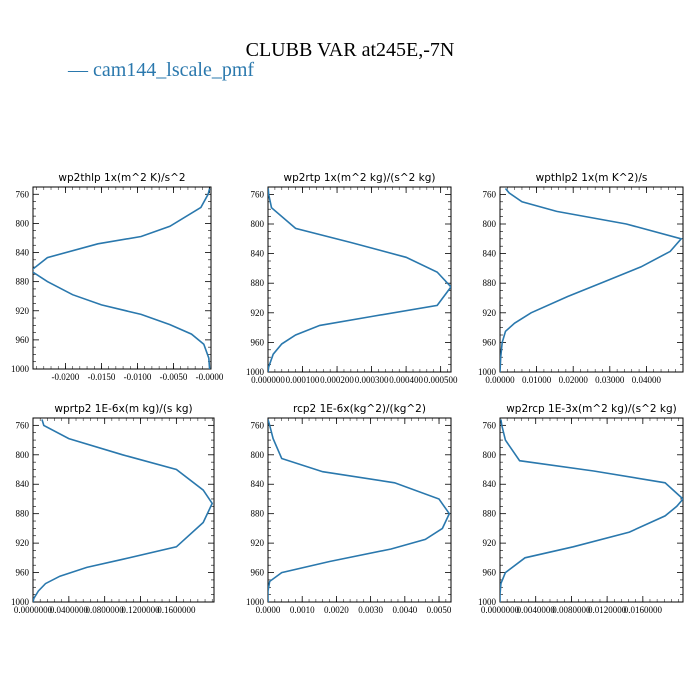 This screenshot has height=700, width=700. I want to click on x-tick-label: 0.0040000, so click(536, 610).